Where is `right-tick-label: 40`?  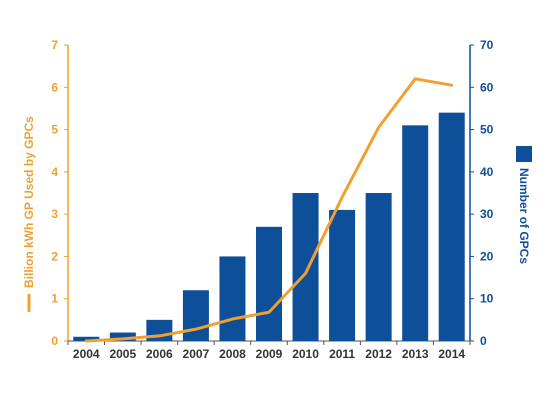 right-tick-label: 40 is located at coordinates (487, 172).